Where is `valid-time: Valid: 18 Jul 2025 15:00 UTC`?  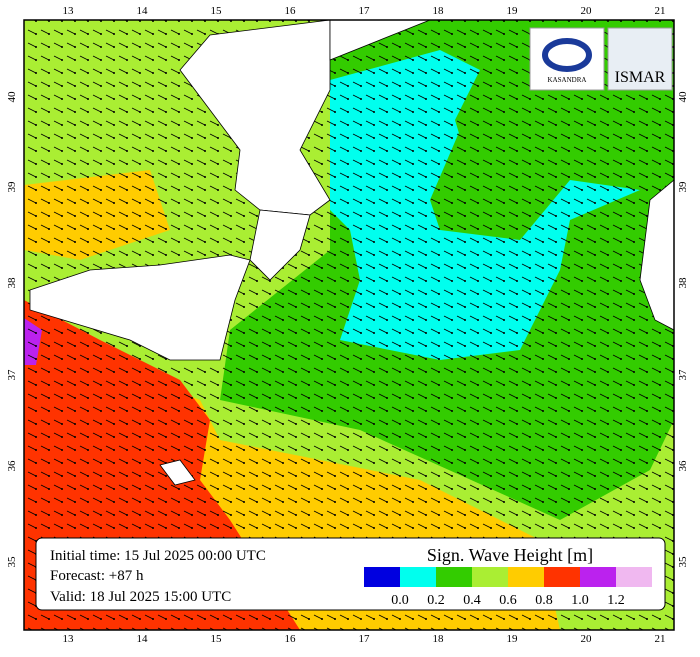 valid-time: Valid: 18 Jul 2025 15:00 UTC is located at coordinates (140, 597).